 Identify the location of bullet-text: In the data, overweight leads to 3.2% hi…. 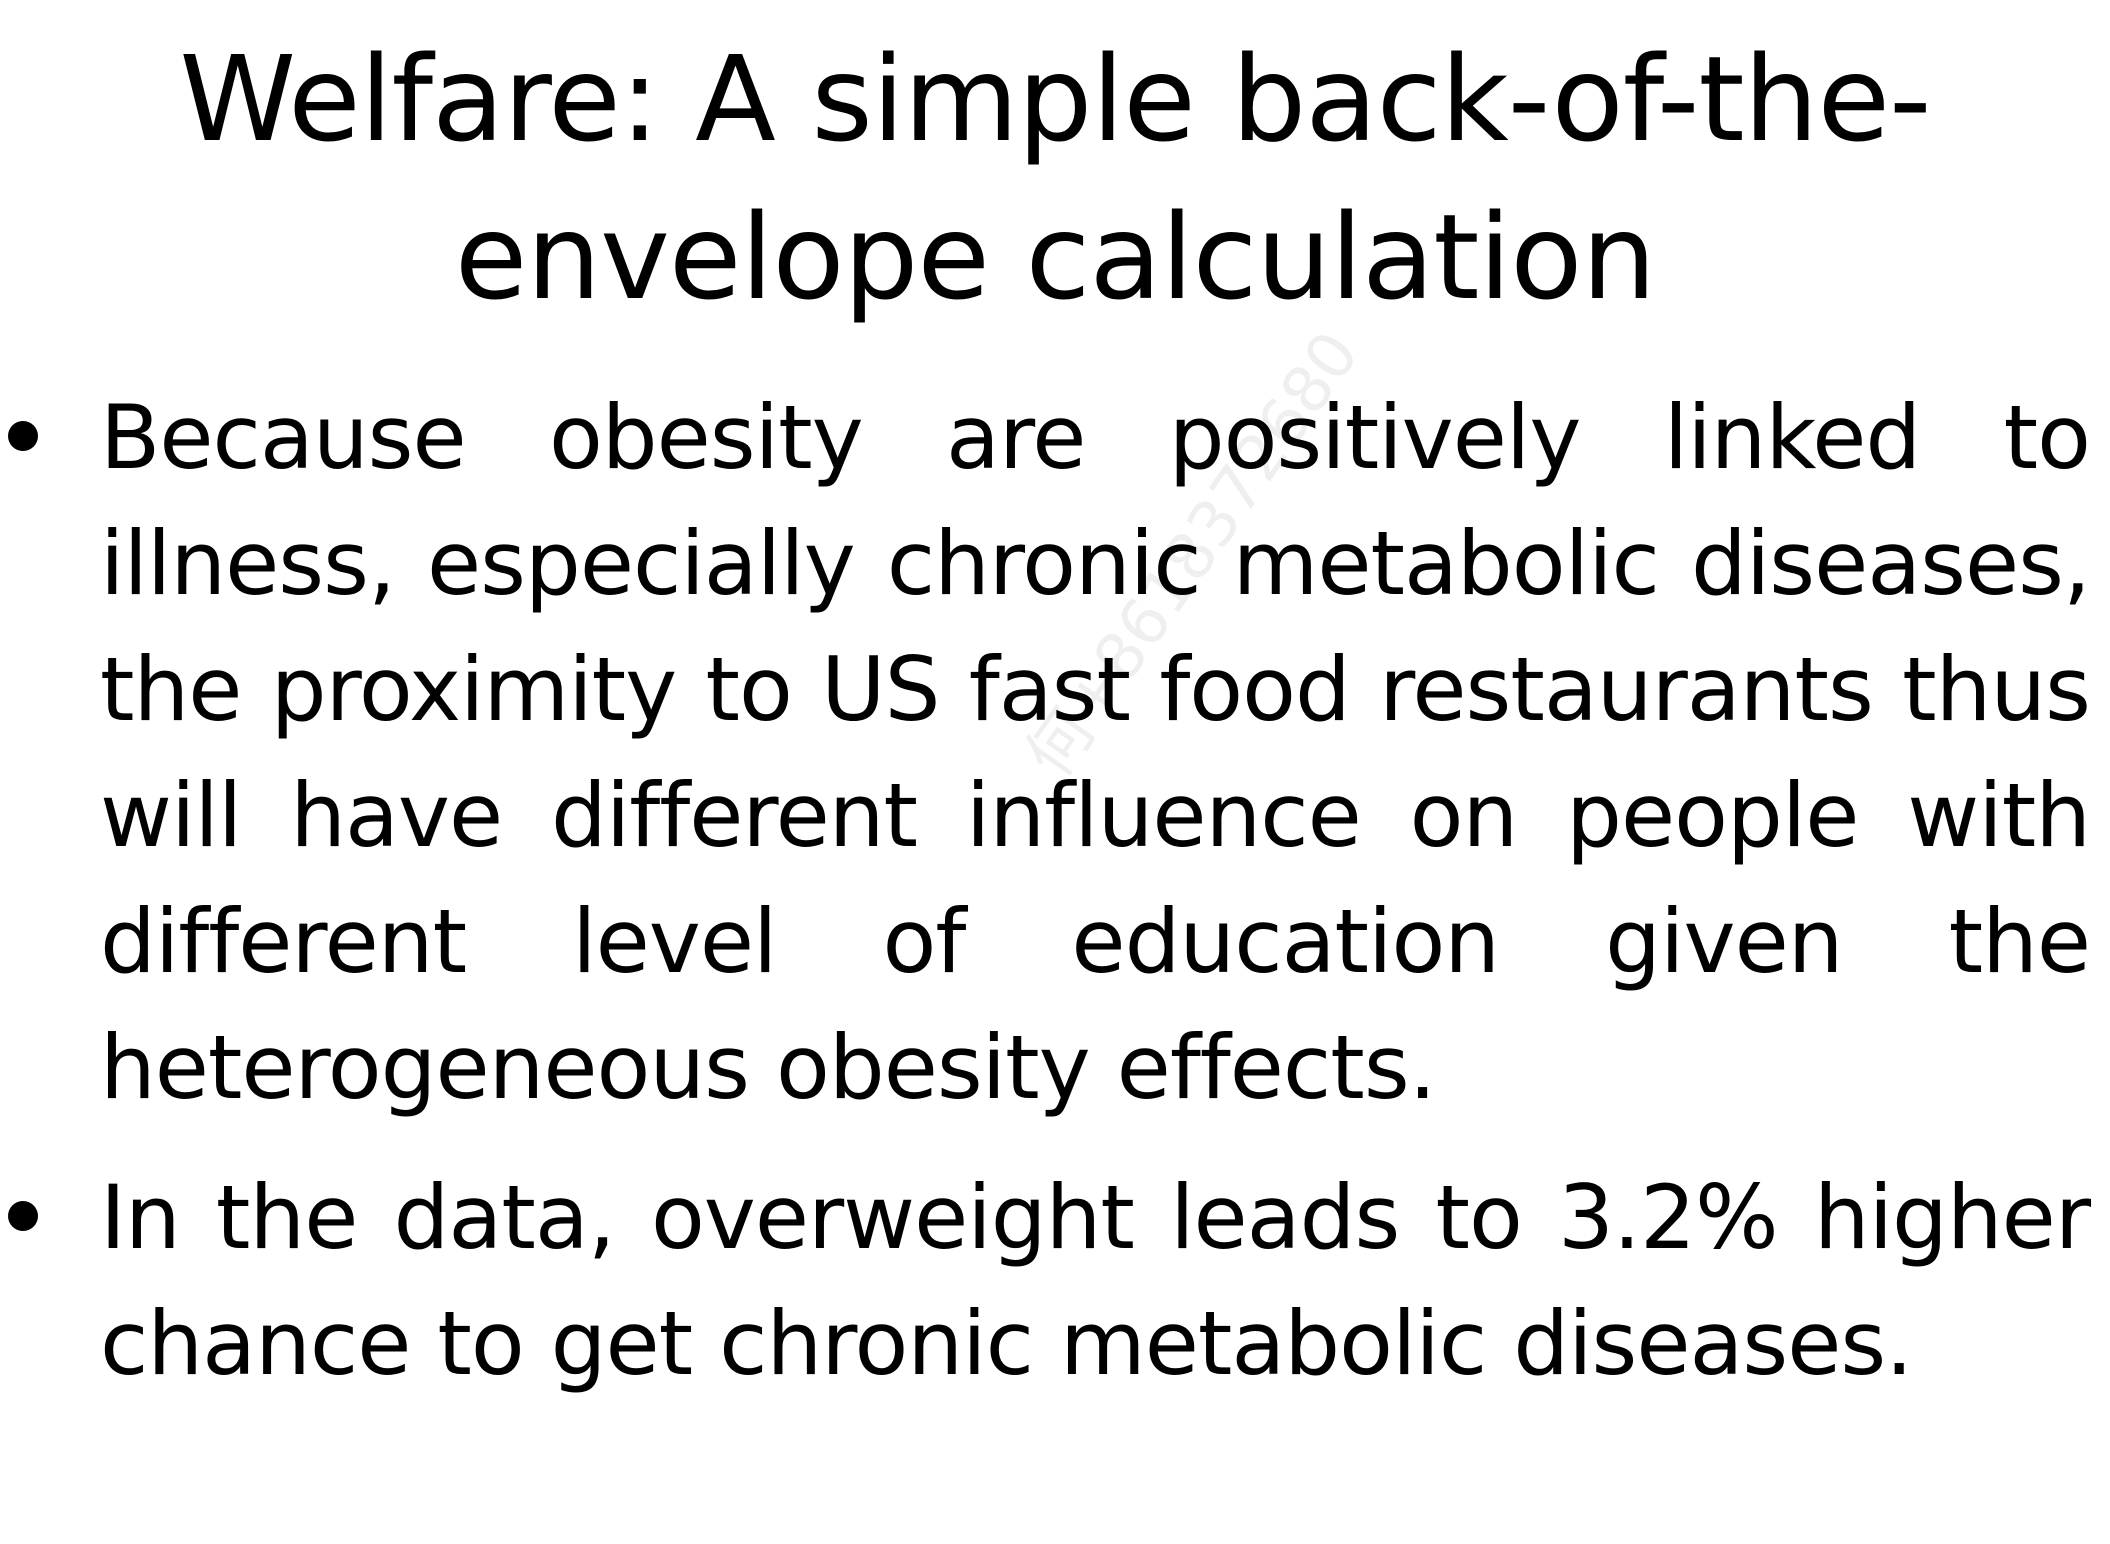
(1095, 1280).